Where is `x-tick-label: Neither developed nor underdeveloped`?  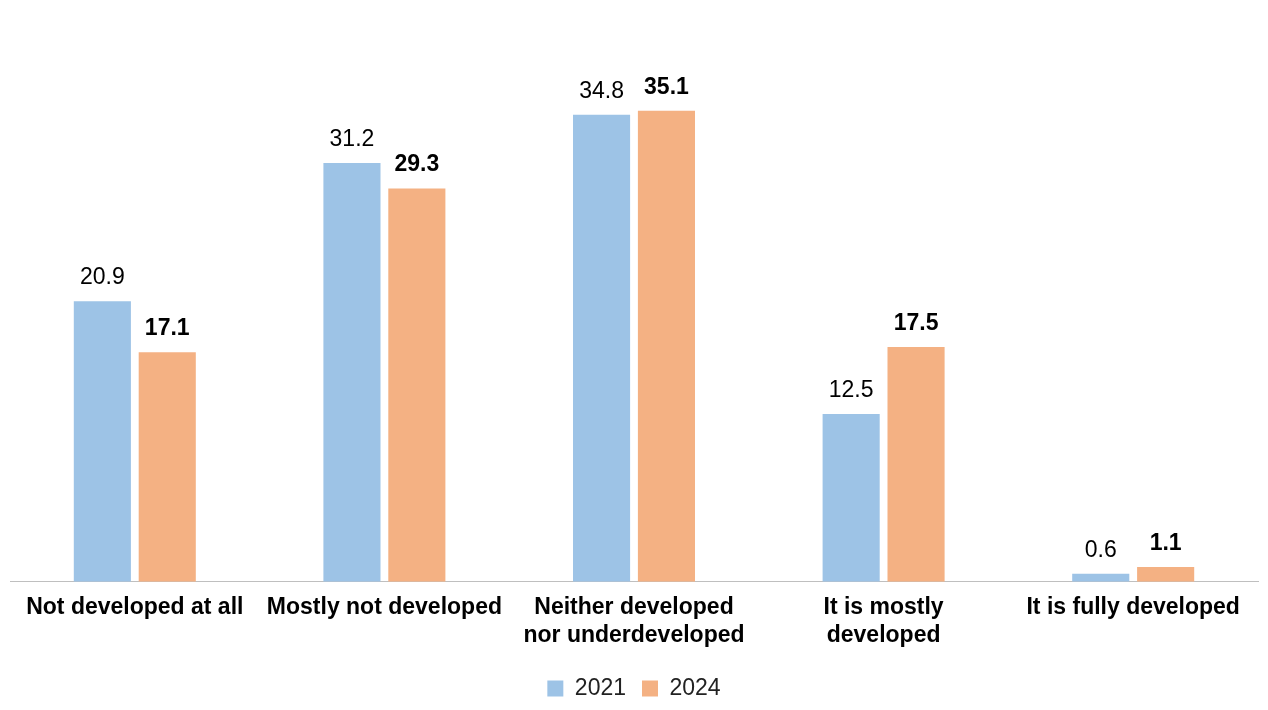
x-tick-label: Neither developed nor underdeveloped is located at coordinates (634, 619).